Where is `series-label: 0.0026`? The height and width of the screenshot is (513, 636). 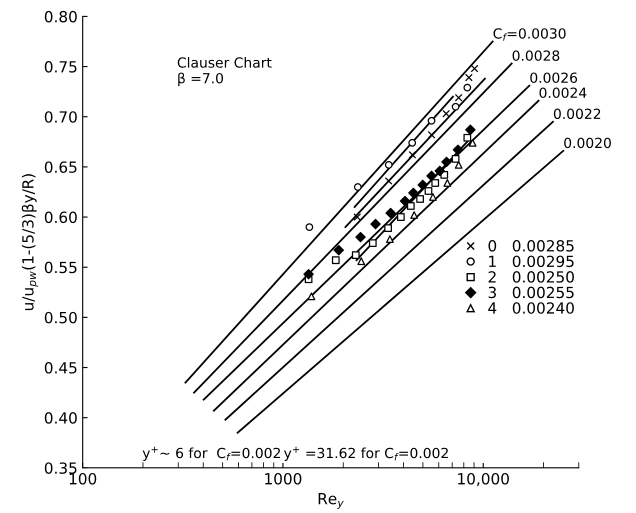
series-label: 0.0026 is located at coordinates (554, 77).